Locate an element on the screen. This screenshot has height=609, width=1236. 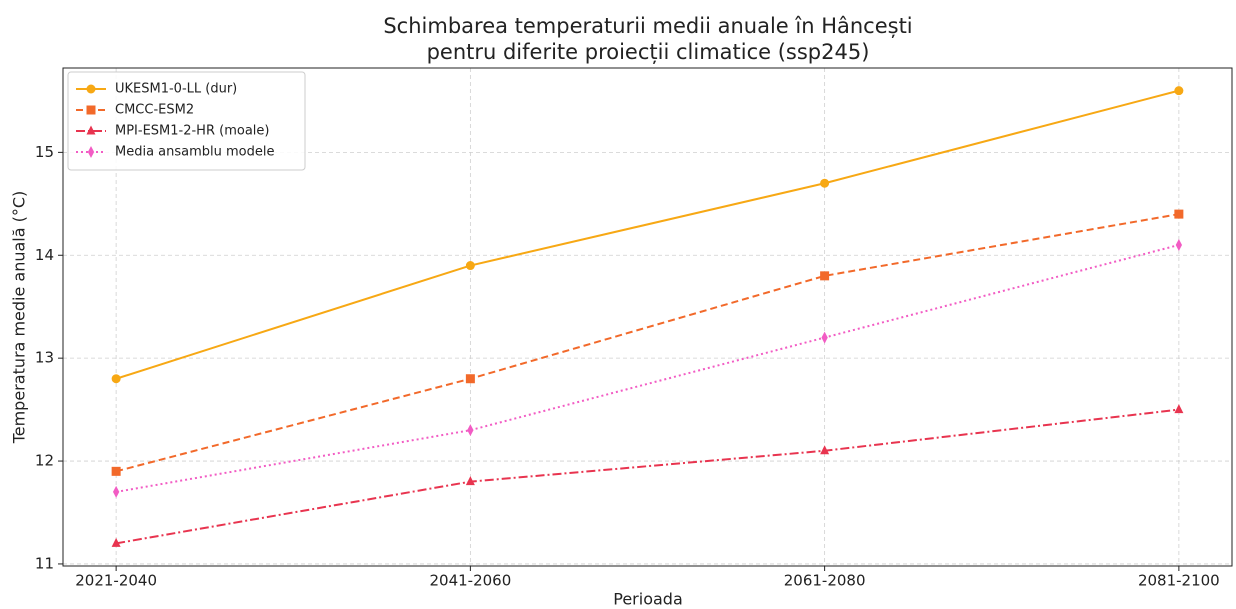
x-tick-label: 2081-2100 is located at coordinates (1179, 581).